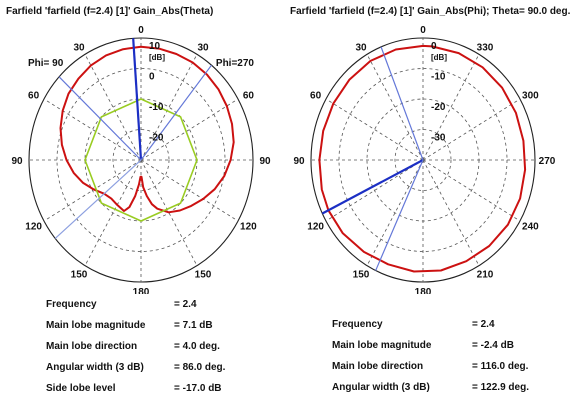 The height and width of the screenshot is (412, 586). I want to click on left-info-label: Frequency, so click(71, 304).